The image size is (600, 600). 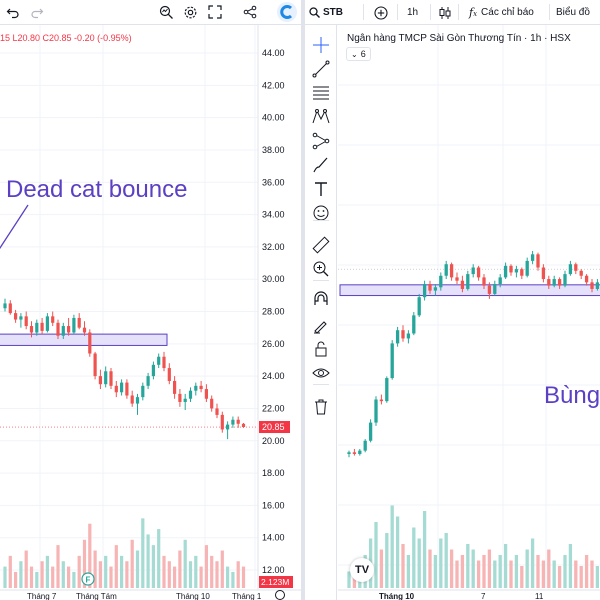 I want to click on compare-symbol-button, so click(x=381, y=12).